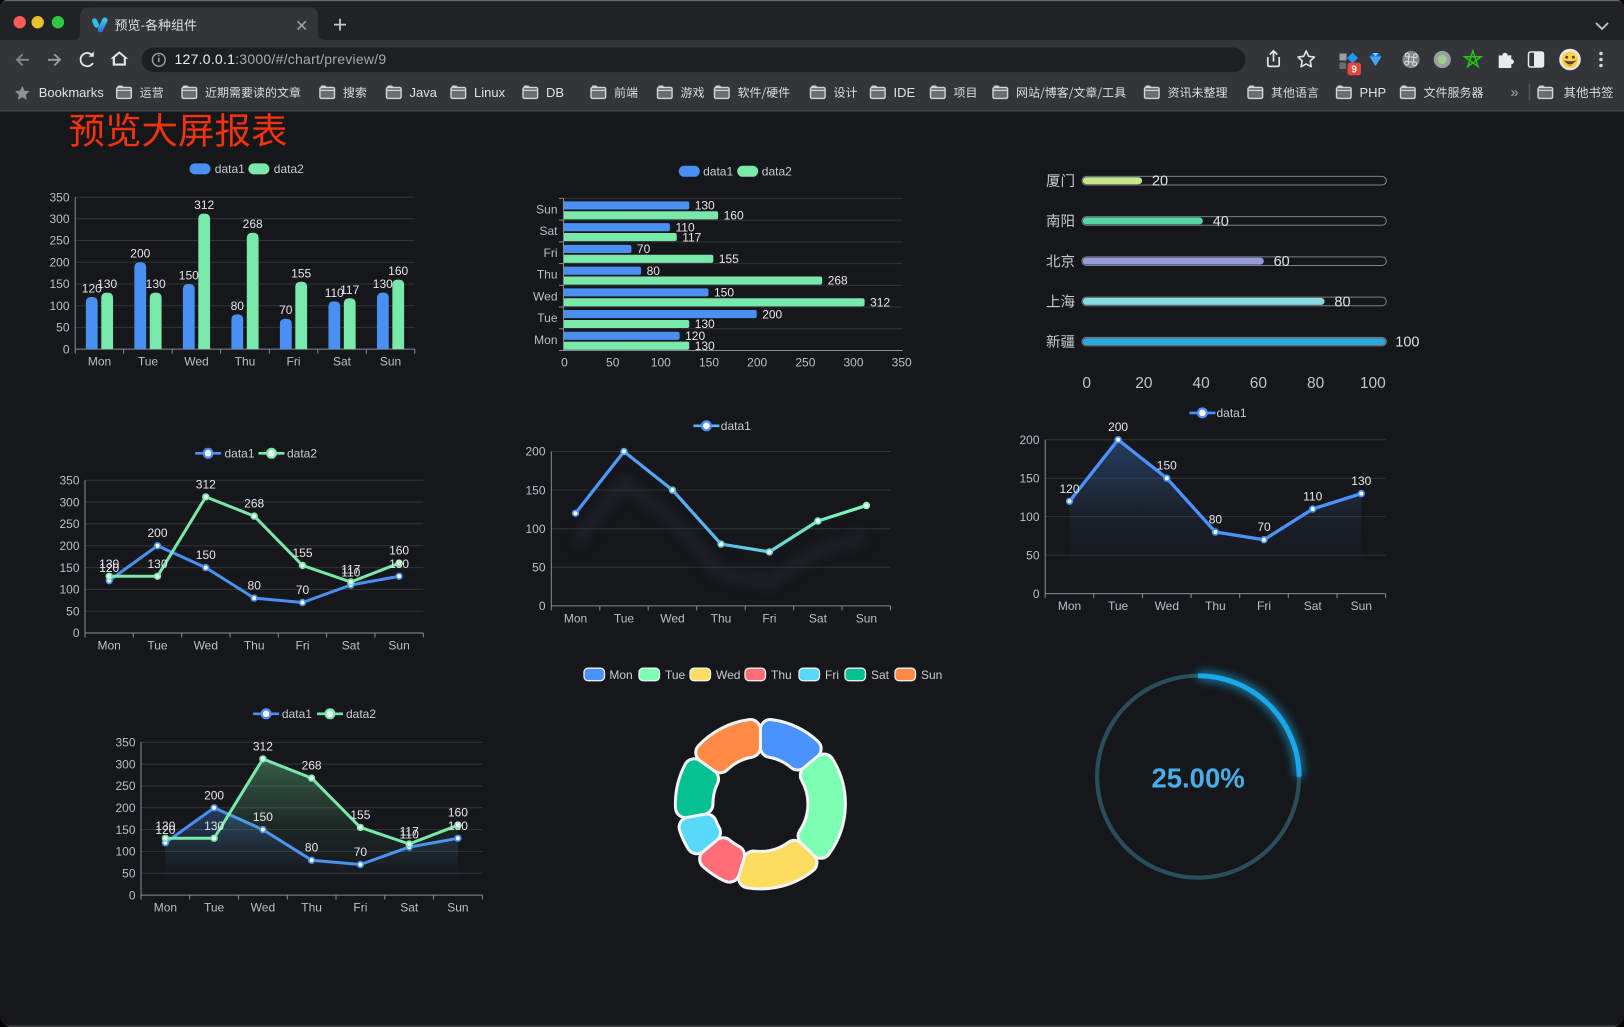 This screenshot has width=1624, height=1027. What do you see at coordinates (490, 92) in the screenshot?
I see `svg-text: Linux` at bounding box center [490, 92].